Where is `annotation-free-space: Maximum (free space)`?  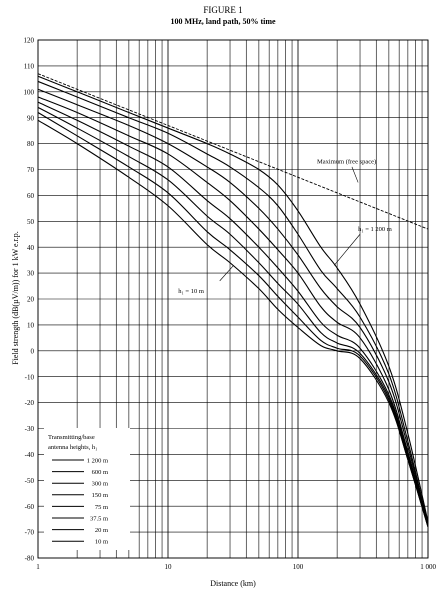
annotation-free-space: Maximum (free space) is located at coordinates (346, 162).